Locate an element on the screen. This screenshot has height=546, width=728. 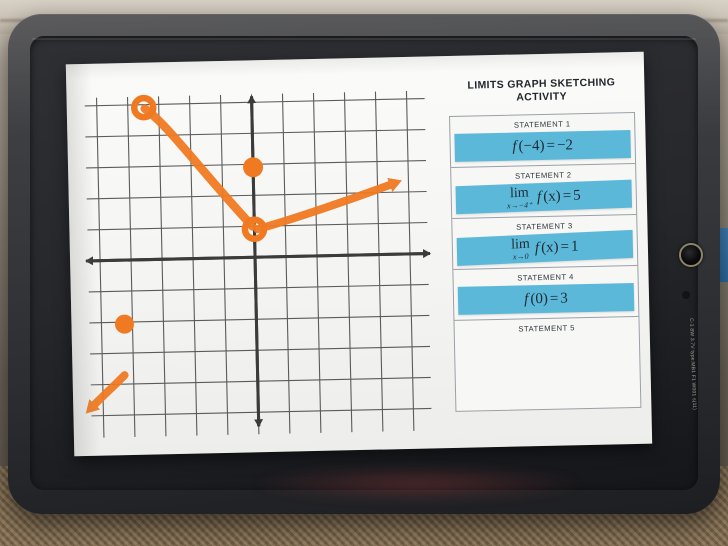
statement-row-2: STATEMENT 2 lim x→−4⁺ f (x) = 5 is located at coordinates (544, 191).